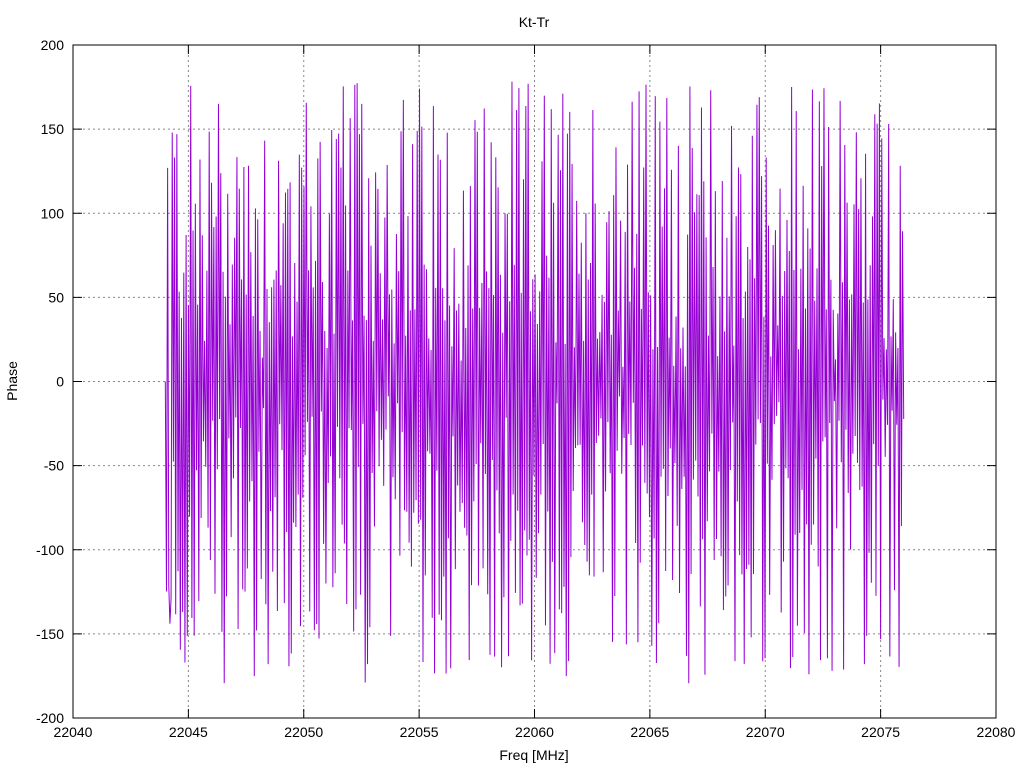 This screenshot has height=768, width=1024. What do you see at coordinates (534, 732) in the screenshot?
I see `x-tick-label: 22060` at bounding box center [534, 732].